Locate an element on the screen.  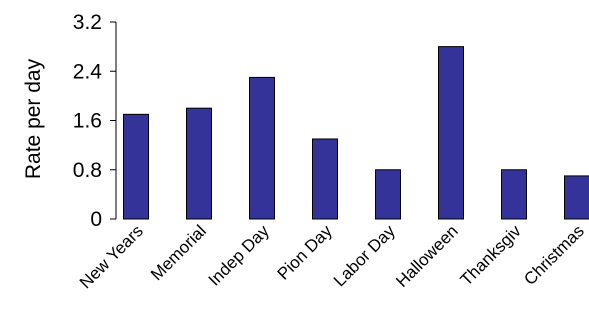
y-axis-title: Rate per day is located at coordinates (33, 118).